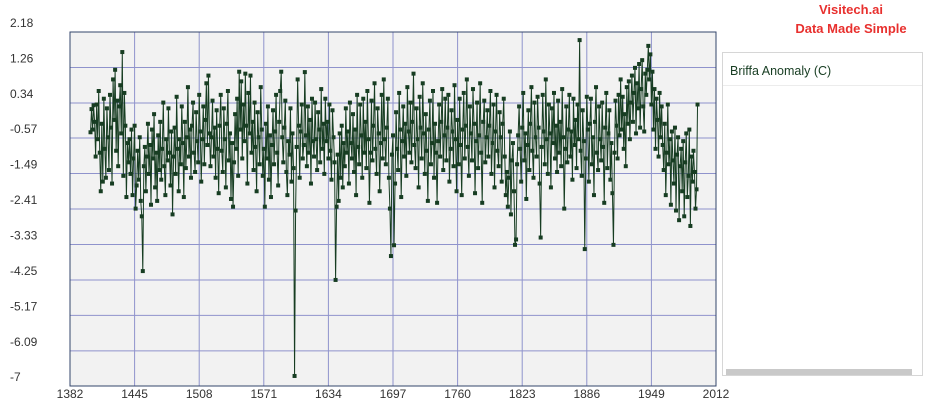 Image resolution: width=925 pixels, height=416 pixels. Describe the element at coordinates (851, 28) in the screenshot. I see `brand-tagline: Data Made Simple` at that location.